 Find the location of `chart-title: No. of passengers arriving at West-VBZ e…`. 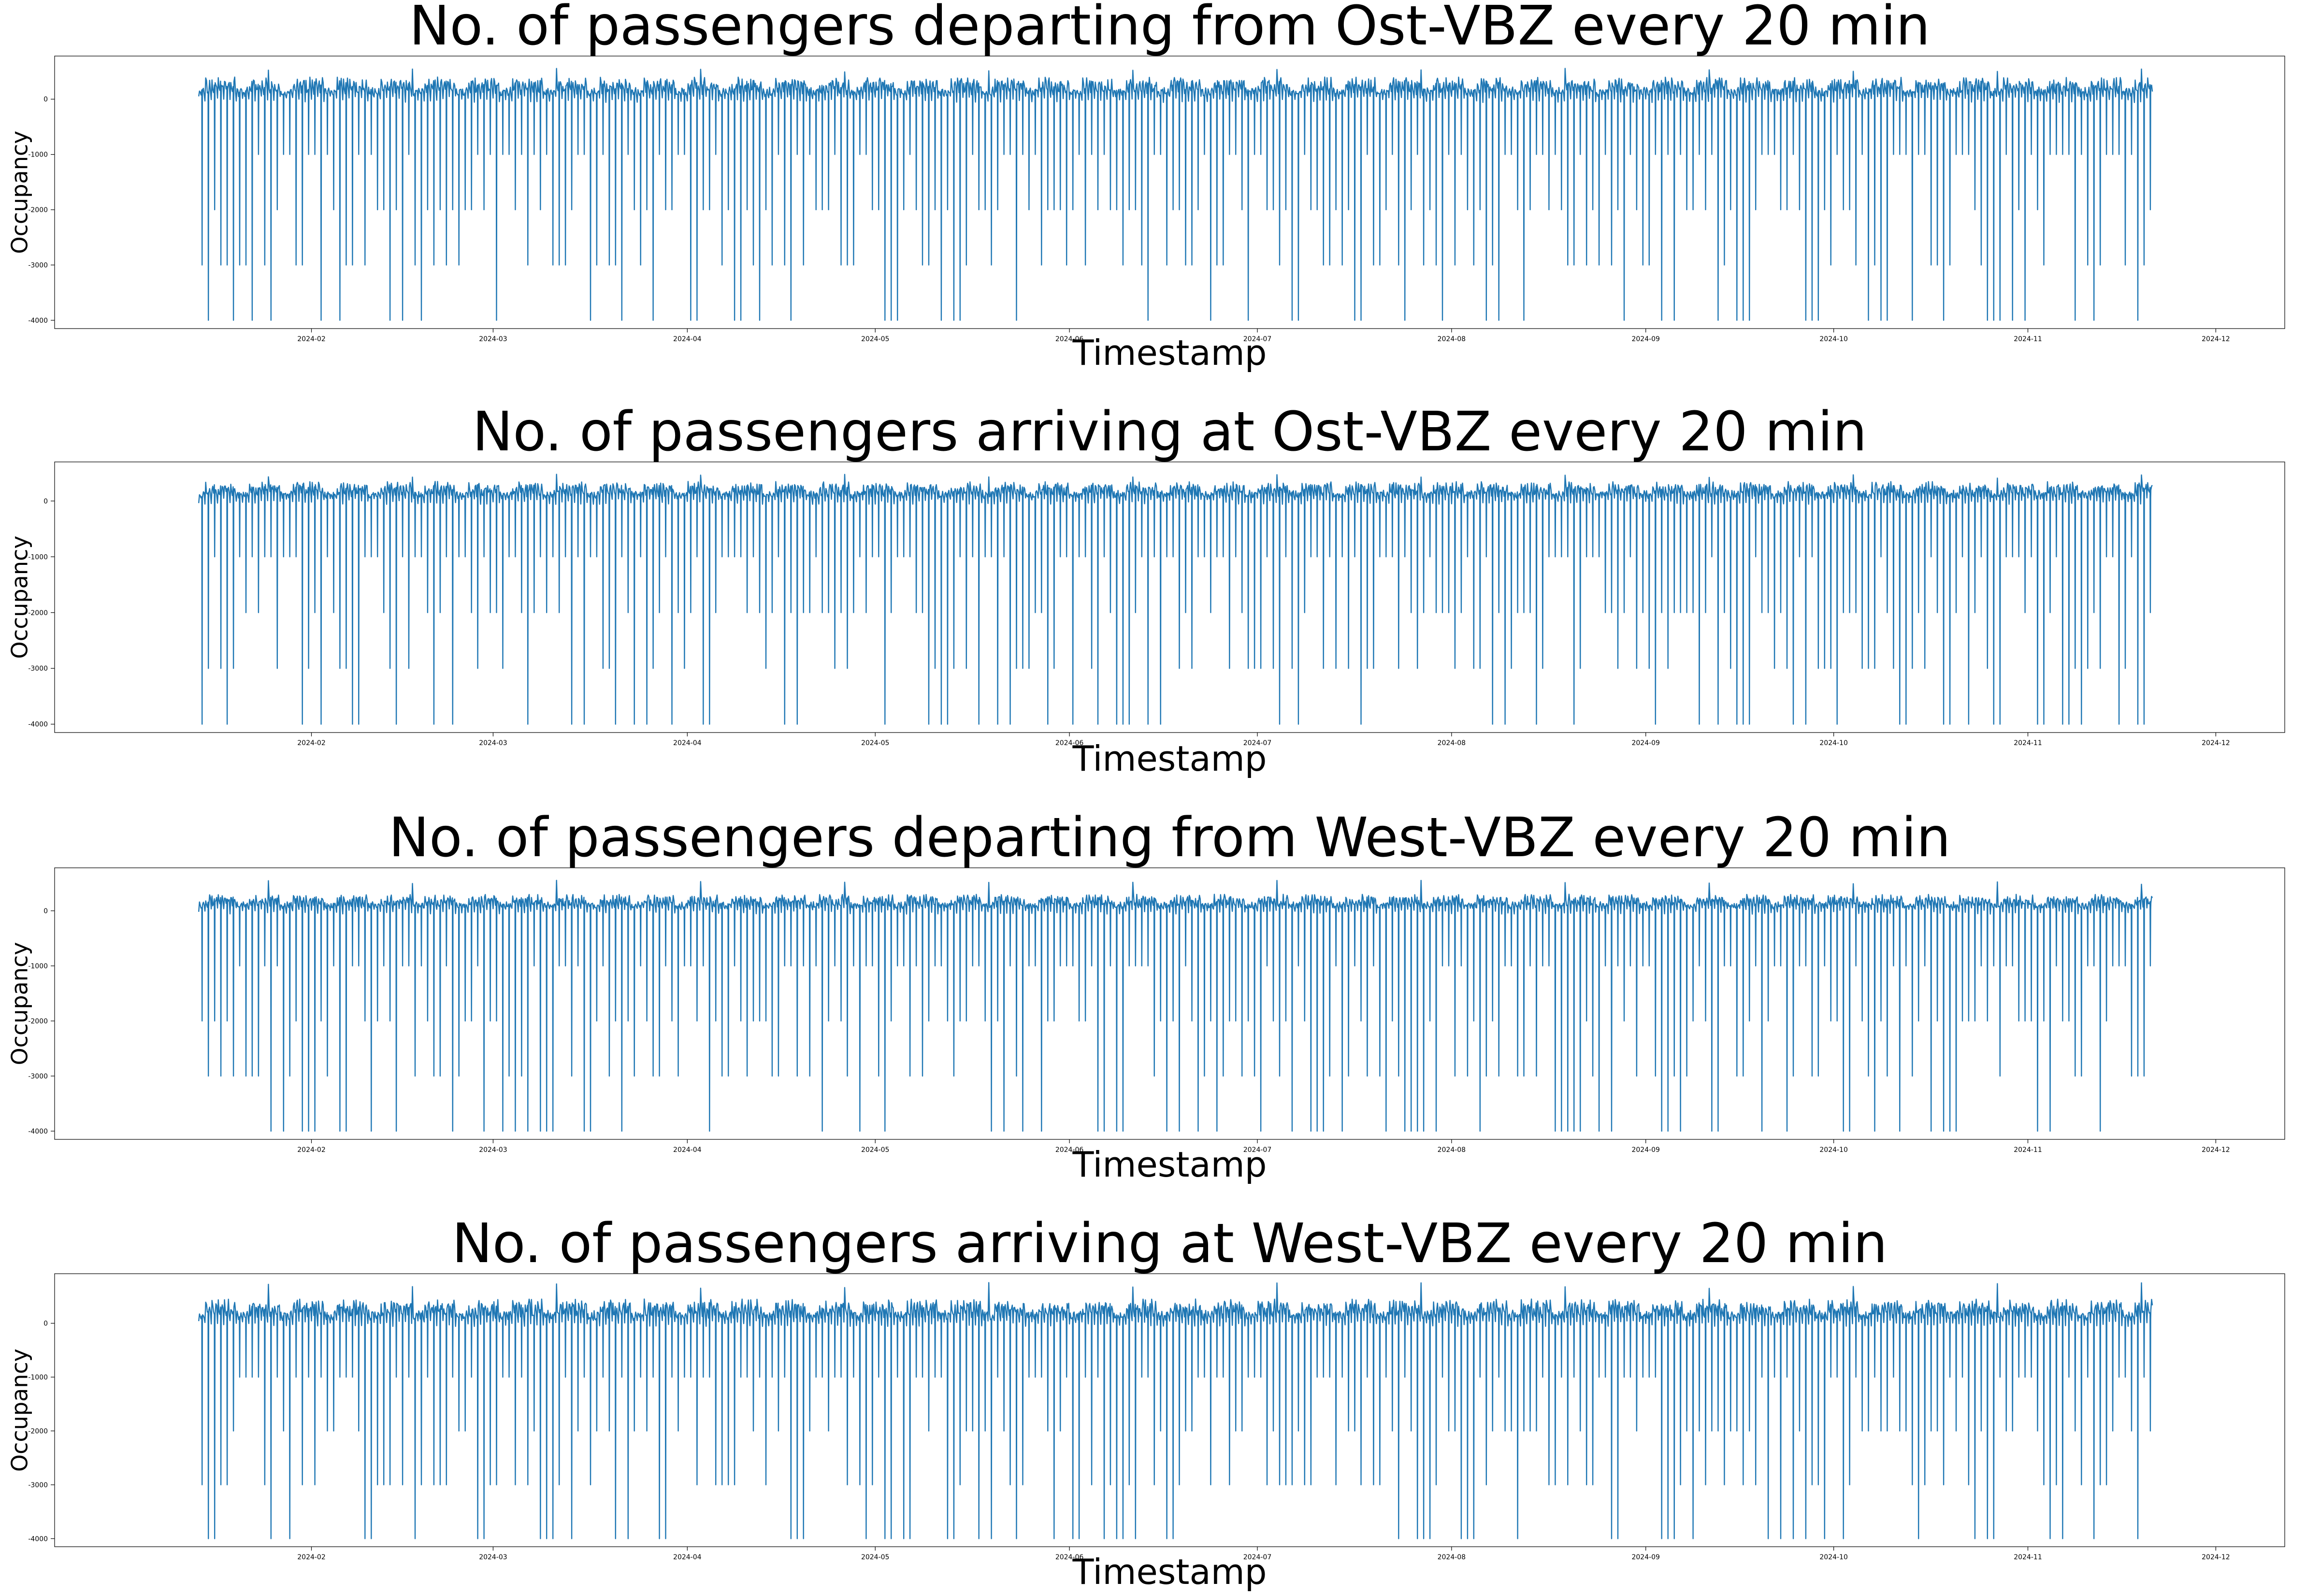

chart-title: No. of passengers arriving at West-VBZ e… is located at coordinates (1170, 1243).